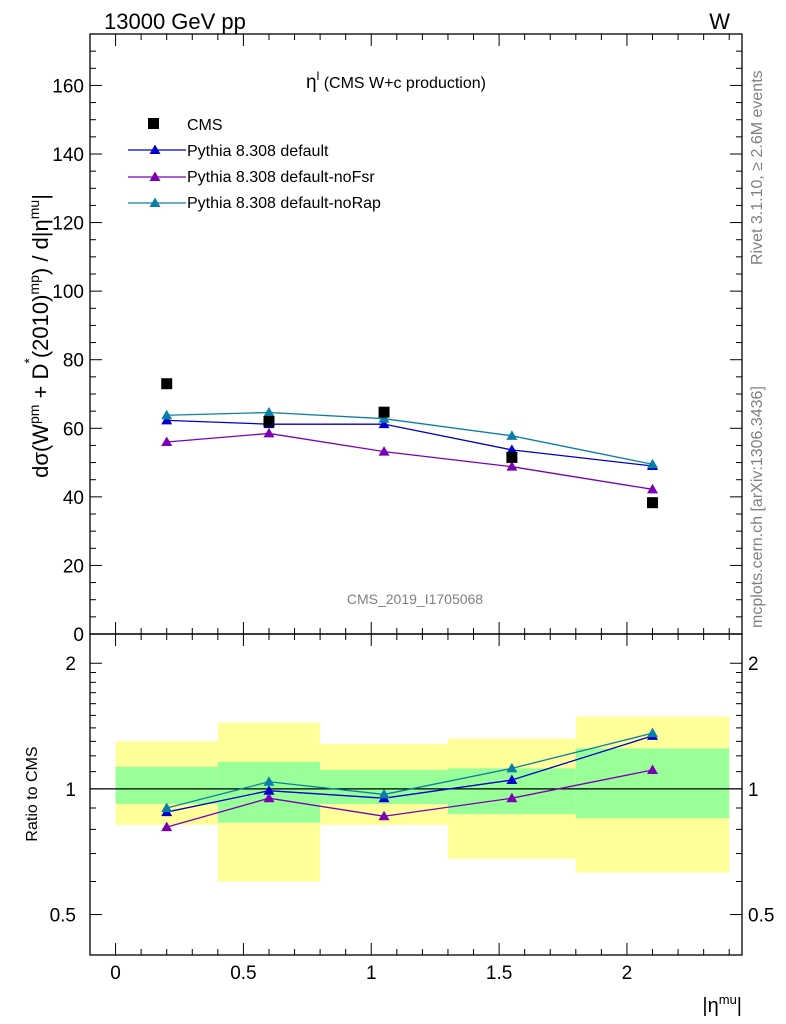 The width and height of the screenshot is (786, 1024). I want to click on header-left-label: 13000 GeV pp, so click(175, 21).